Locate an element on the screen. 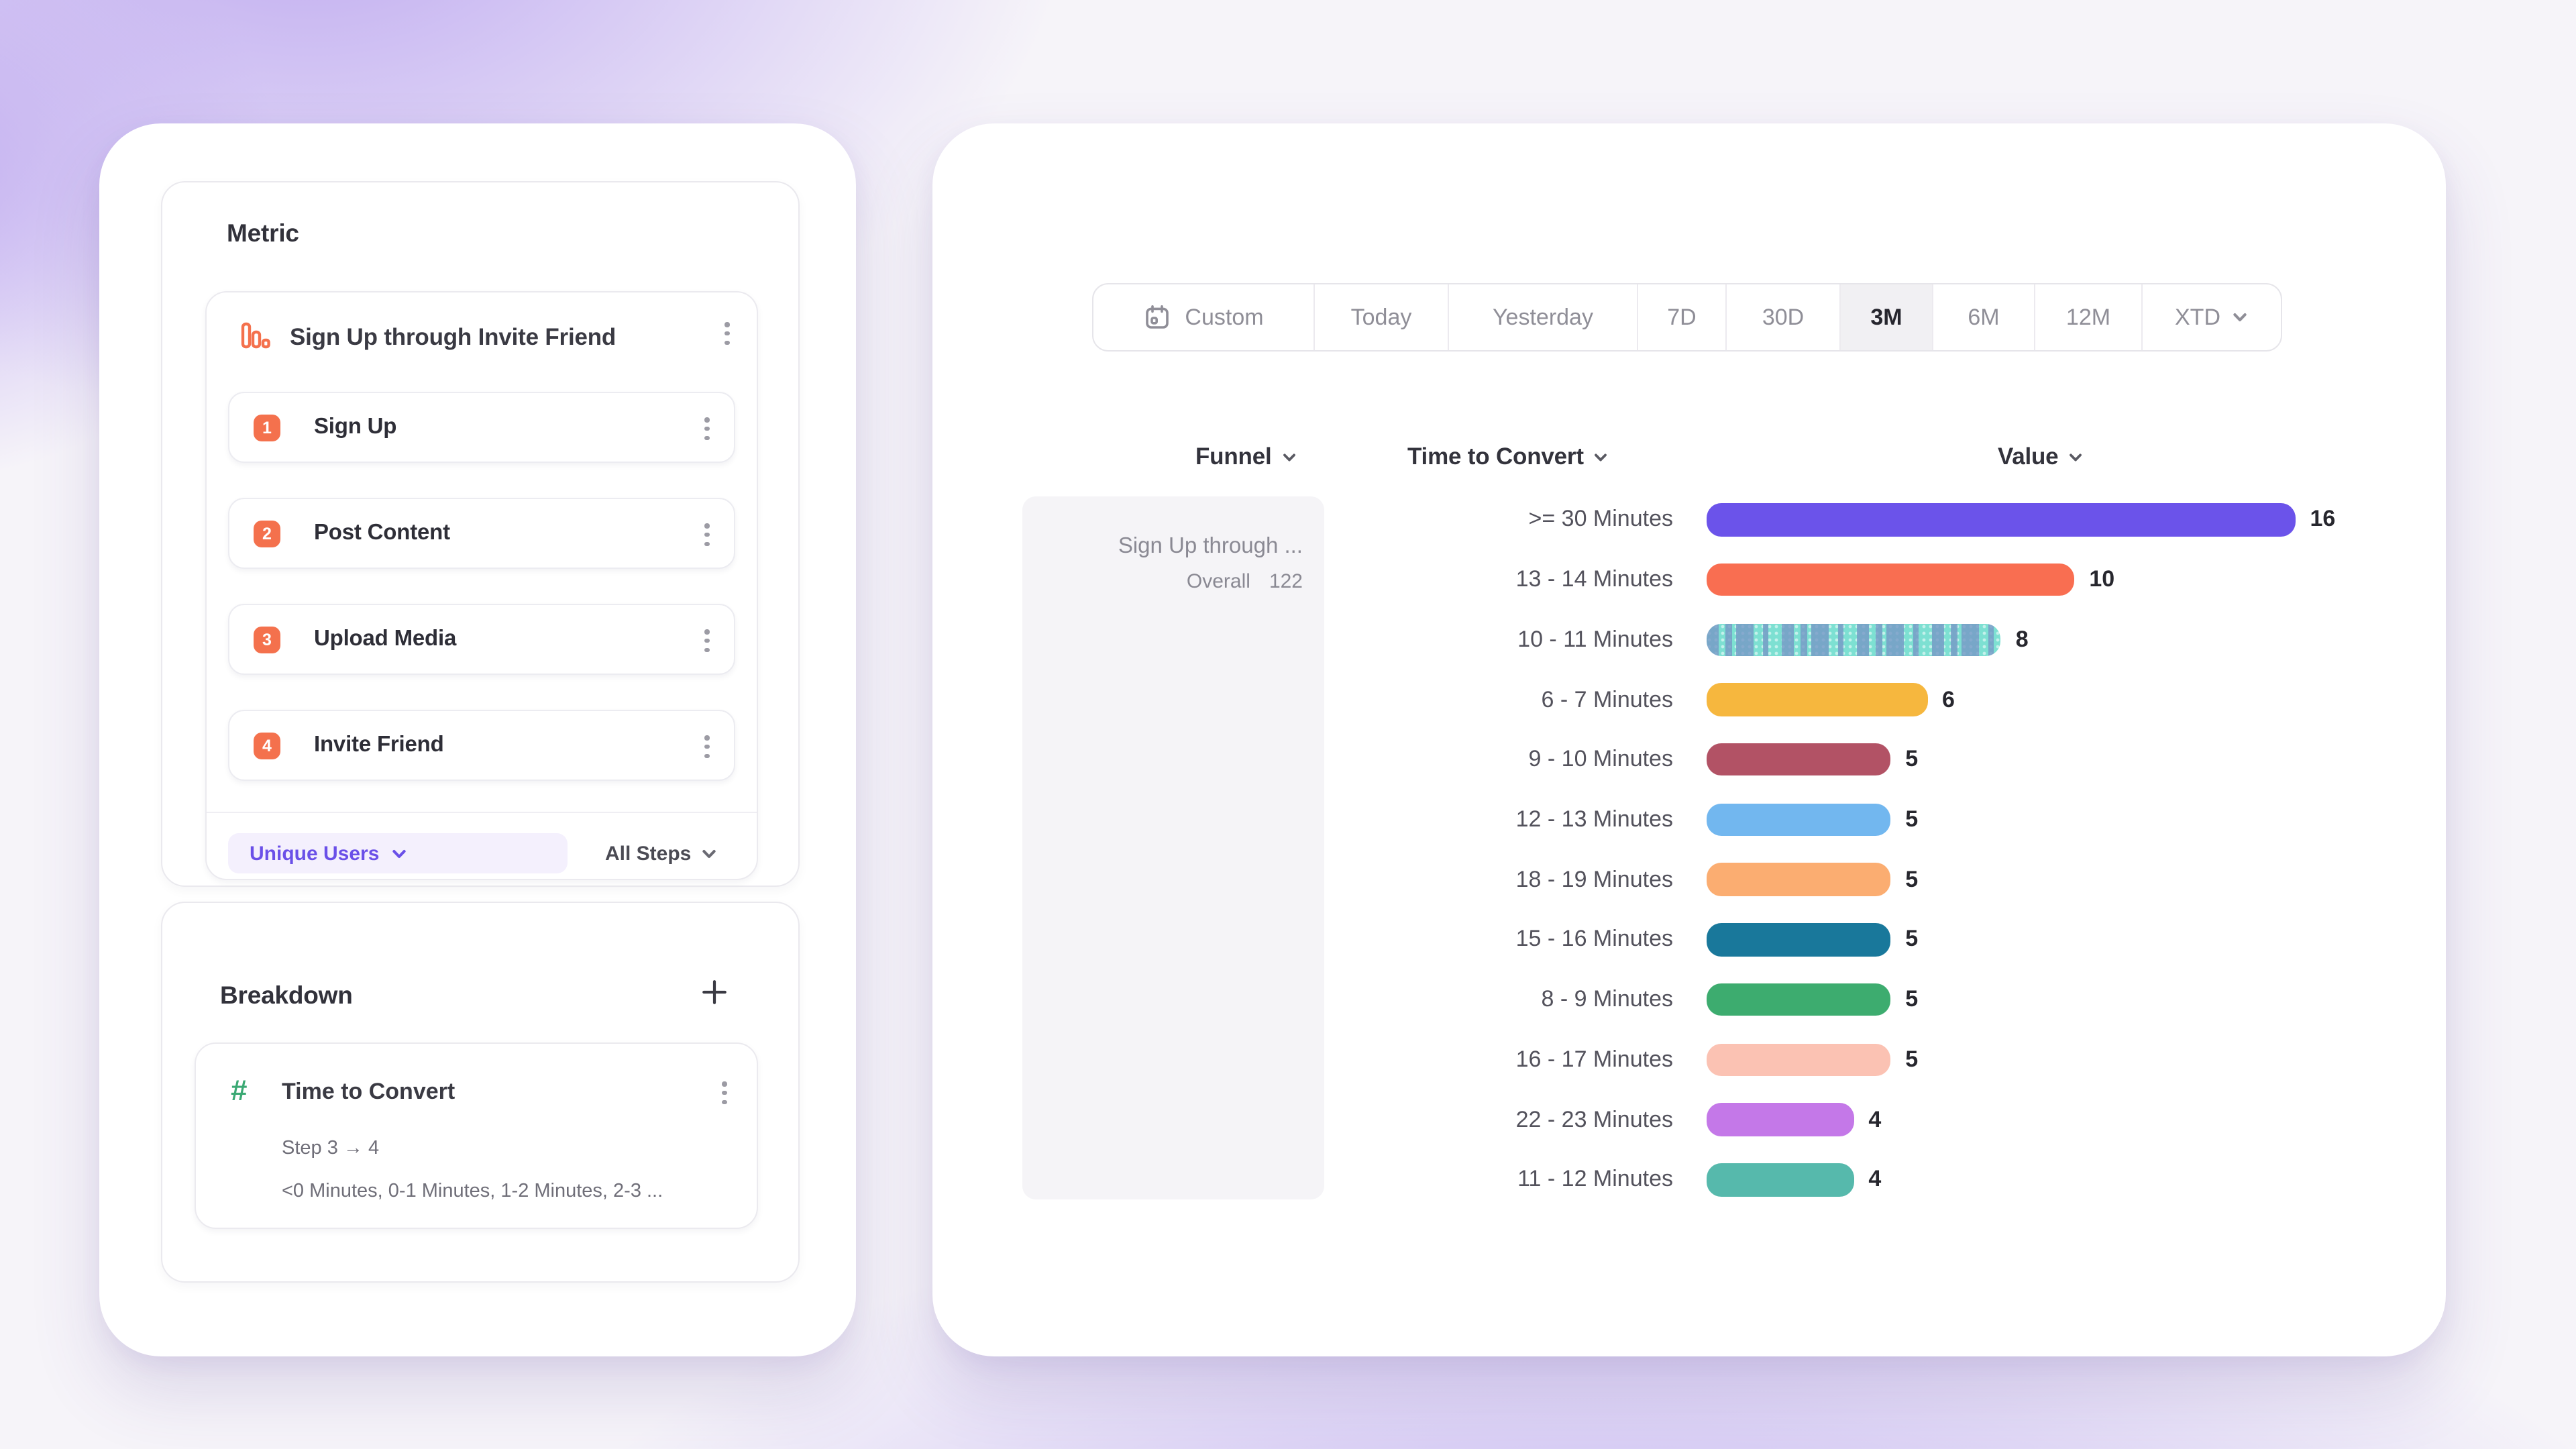 The width and height of the screenshot is (2576, 1449). measurement-dropdown: Unique Users is located at coordinates (398, 853).